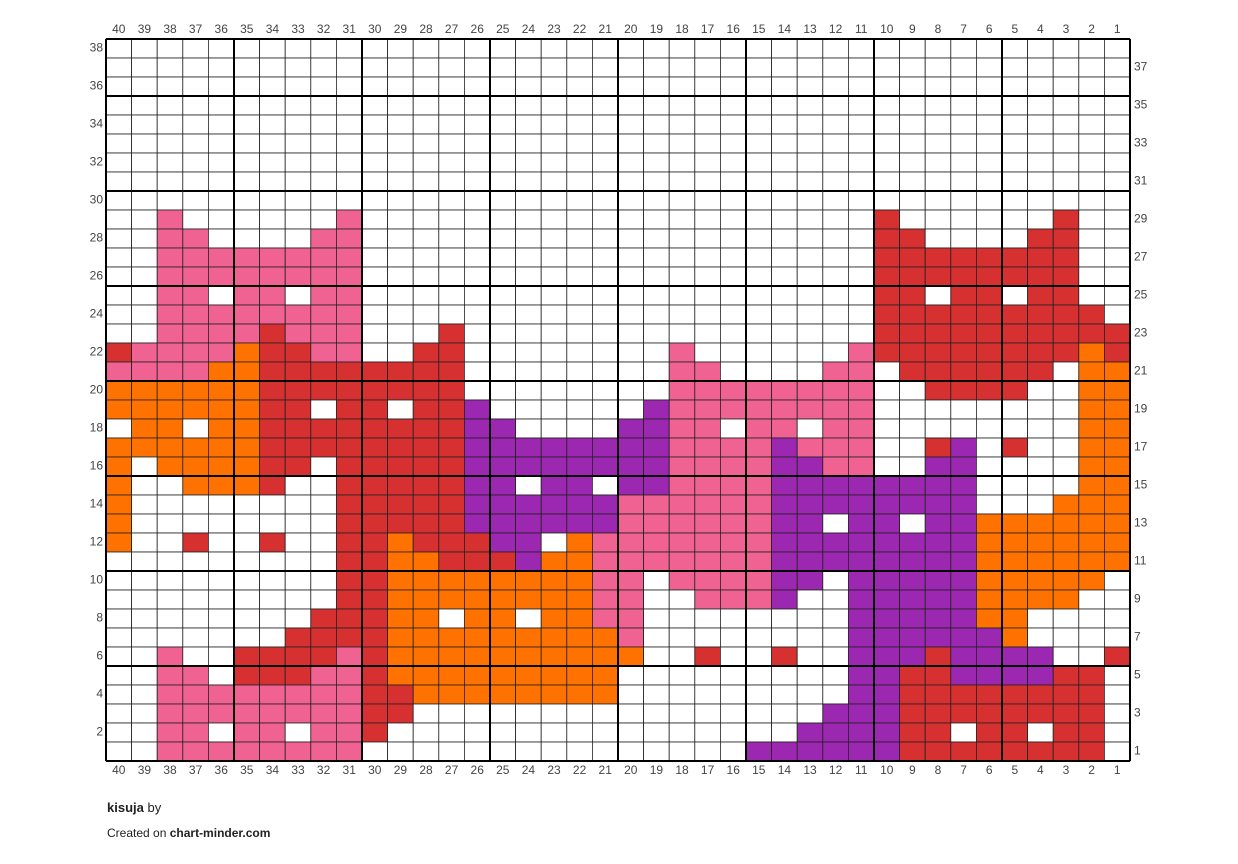  Describe the element at coordinates (97, 48) in the screenshot. I see `row-number: 38` at that location.